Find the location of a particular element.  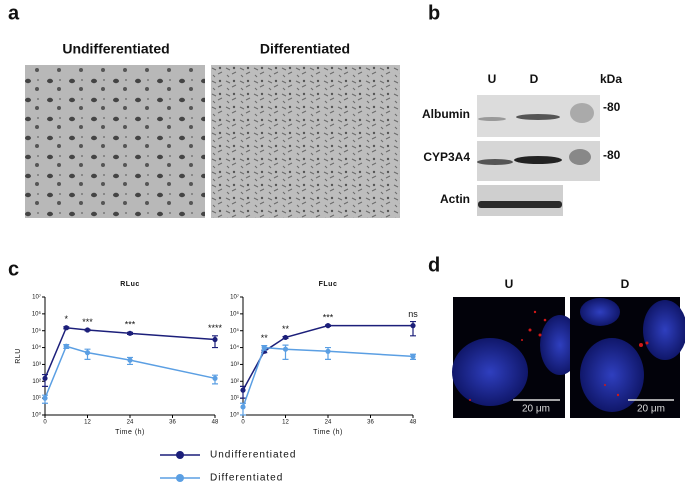

significance: **** is located at coordinates (215, 328).